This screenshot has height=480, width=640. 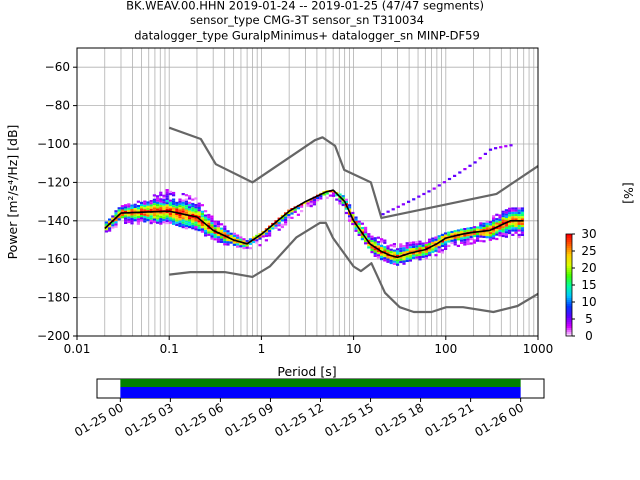 What do you see at coordinates (57, 201) in the screenshot?
I see `y-axis-ticks: −200 −180 −160 −140 −120 −100 −80 −60` at bounding box center [57, 201].